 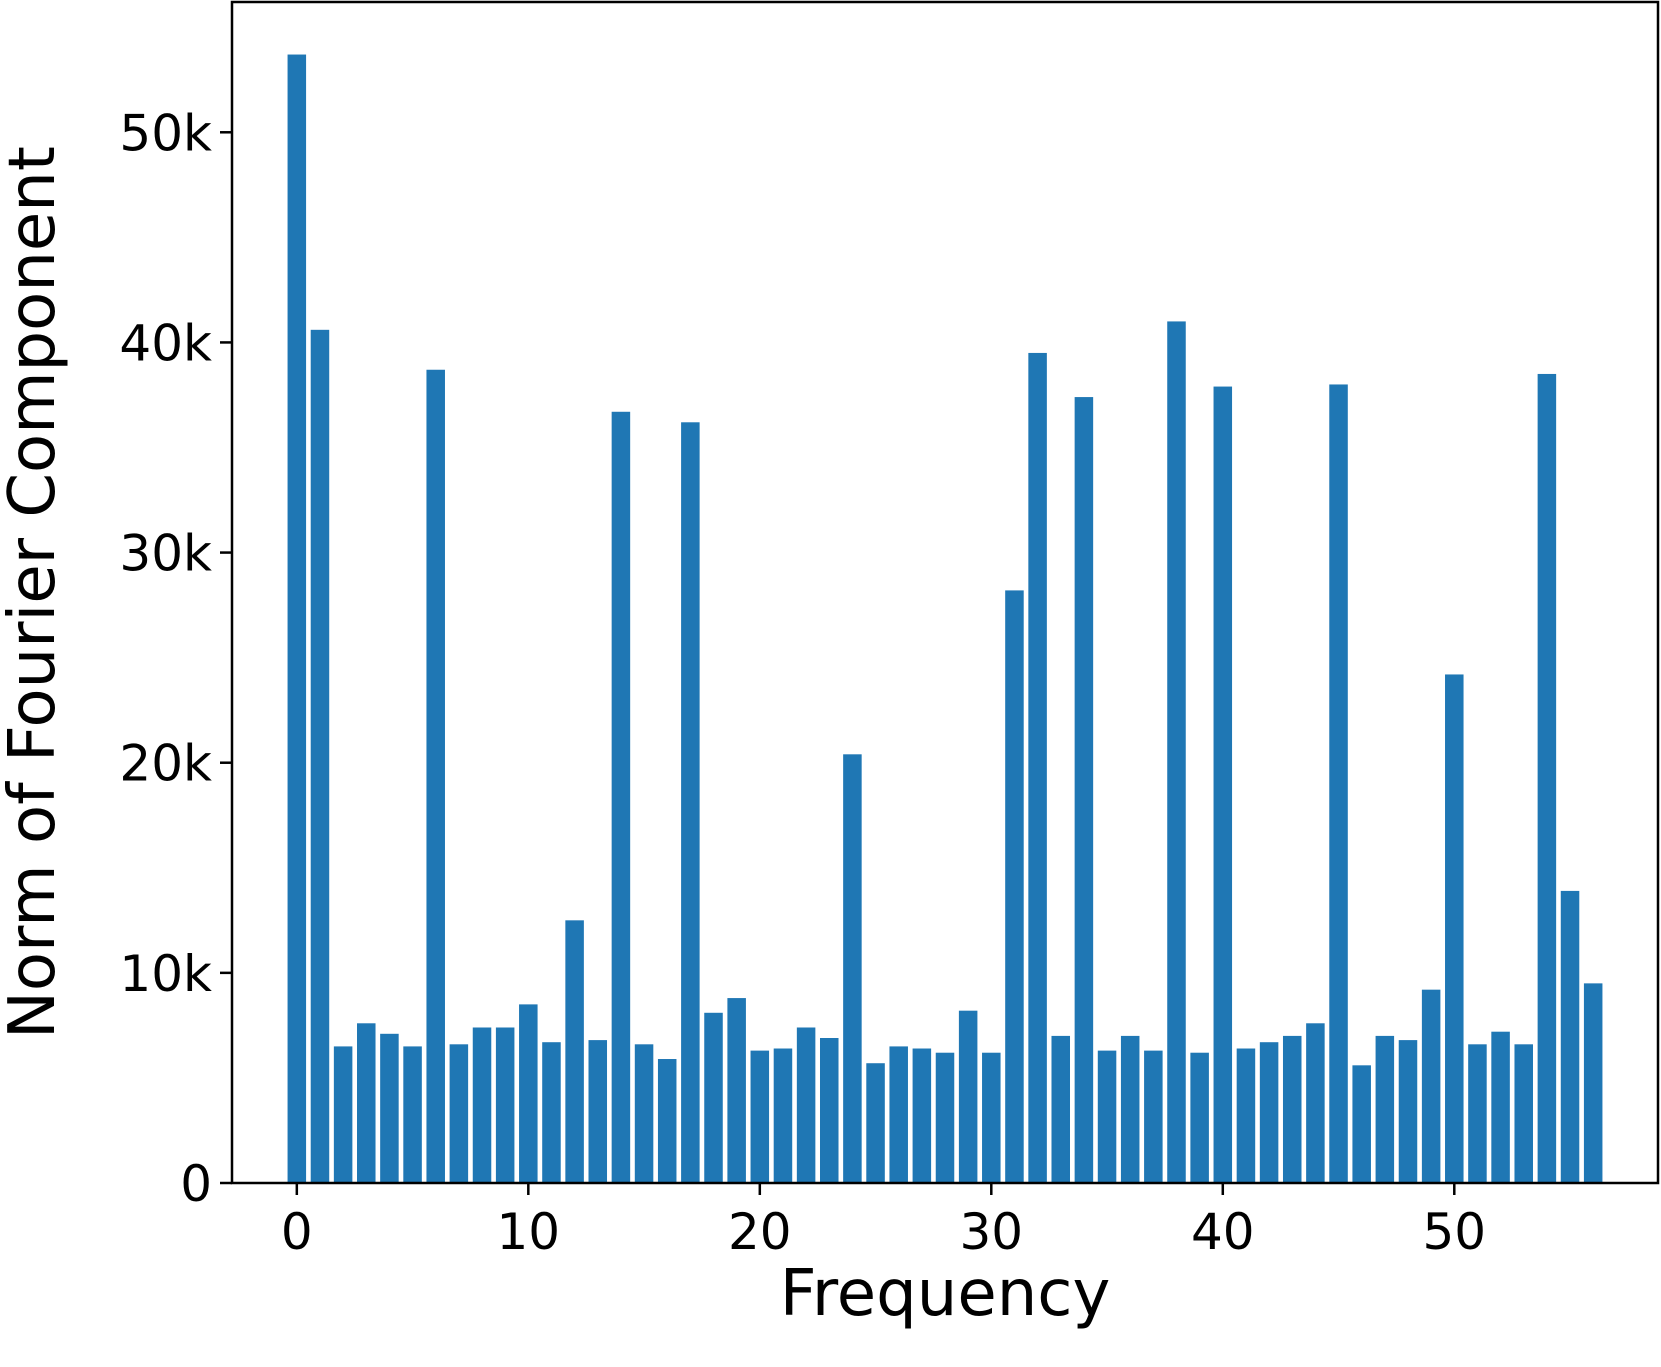 I want to click on x-axis-label: Frequency, so click(x=945, y=1294).